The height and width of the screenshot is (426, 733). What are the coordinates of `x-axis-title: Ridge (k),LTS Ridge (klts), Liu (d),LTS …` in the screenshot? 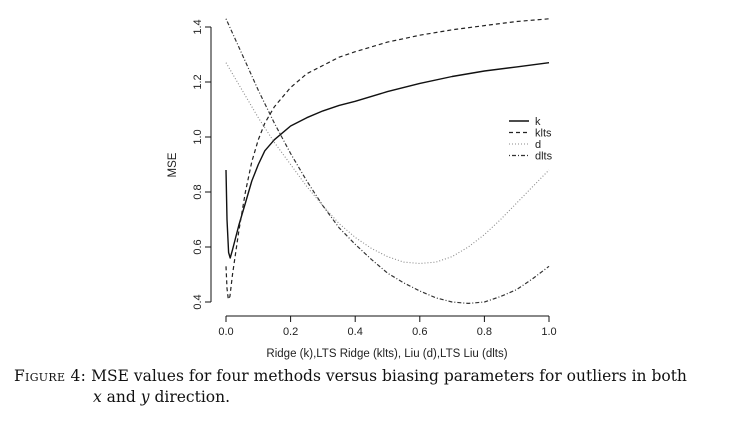 It's located at (386, 354).